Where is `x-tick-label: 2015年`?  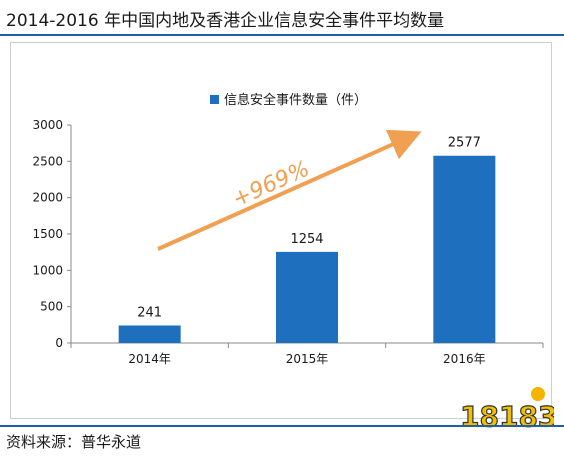
x-tick-label: 2015年 is located at coordinates (307, 359).